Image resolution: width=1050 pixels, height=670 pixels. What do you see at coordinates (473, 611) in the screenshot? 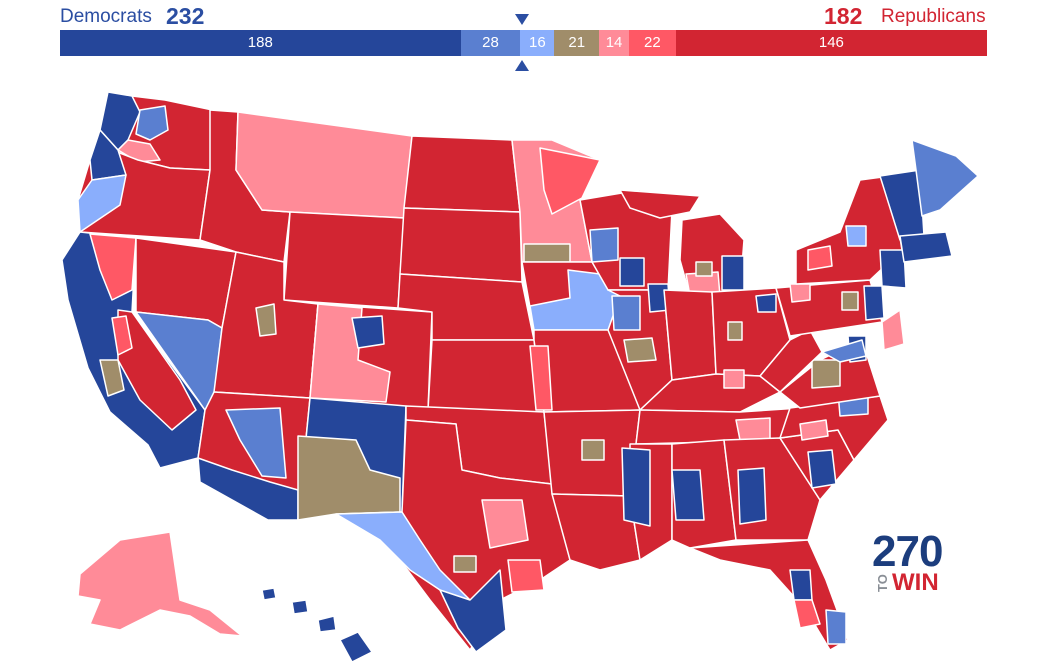
I see `region-tx-border` at bounding box center [473, 611].